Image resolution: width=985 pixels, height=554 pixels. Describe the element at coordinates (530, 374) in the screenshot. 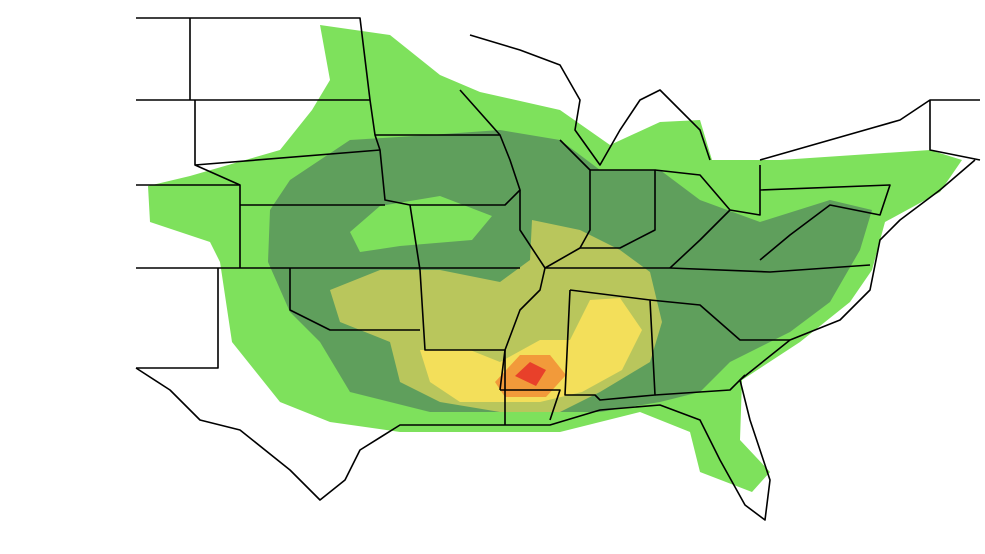

I see `contour-red` at that location.